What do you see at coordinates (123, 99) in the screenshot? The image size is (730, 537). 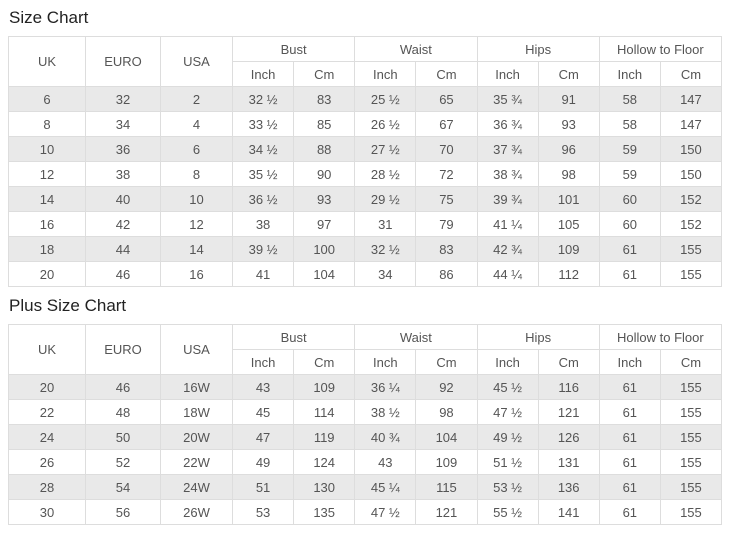 I see `table-cell: 32` at bounding box center [123, 99].